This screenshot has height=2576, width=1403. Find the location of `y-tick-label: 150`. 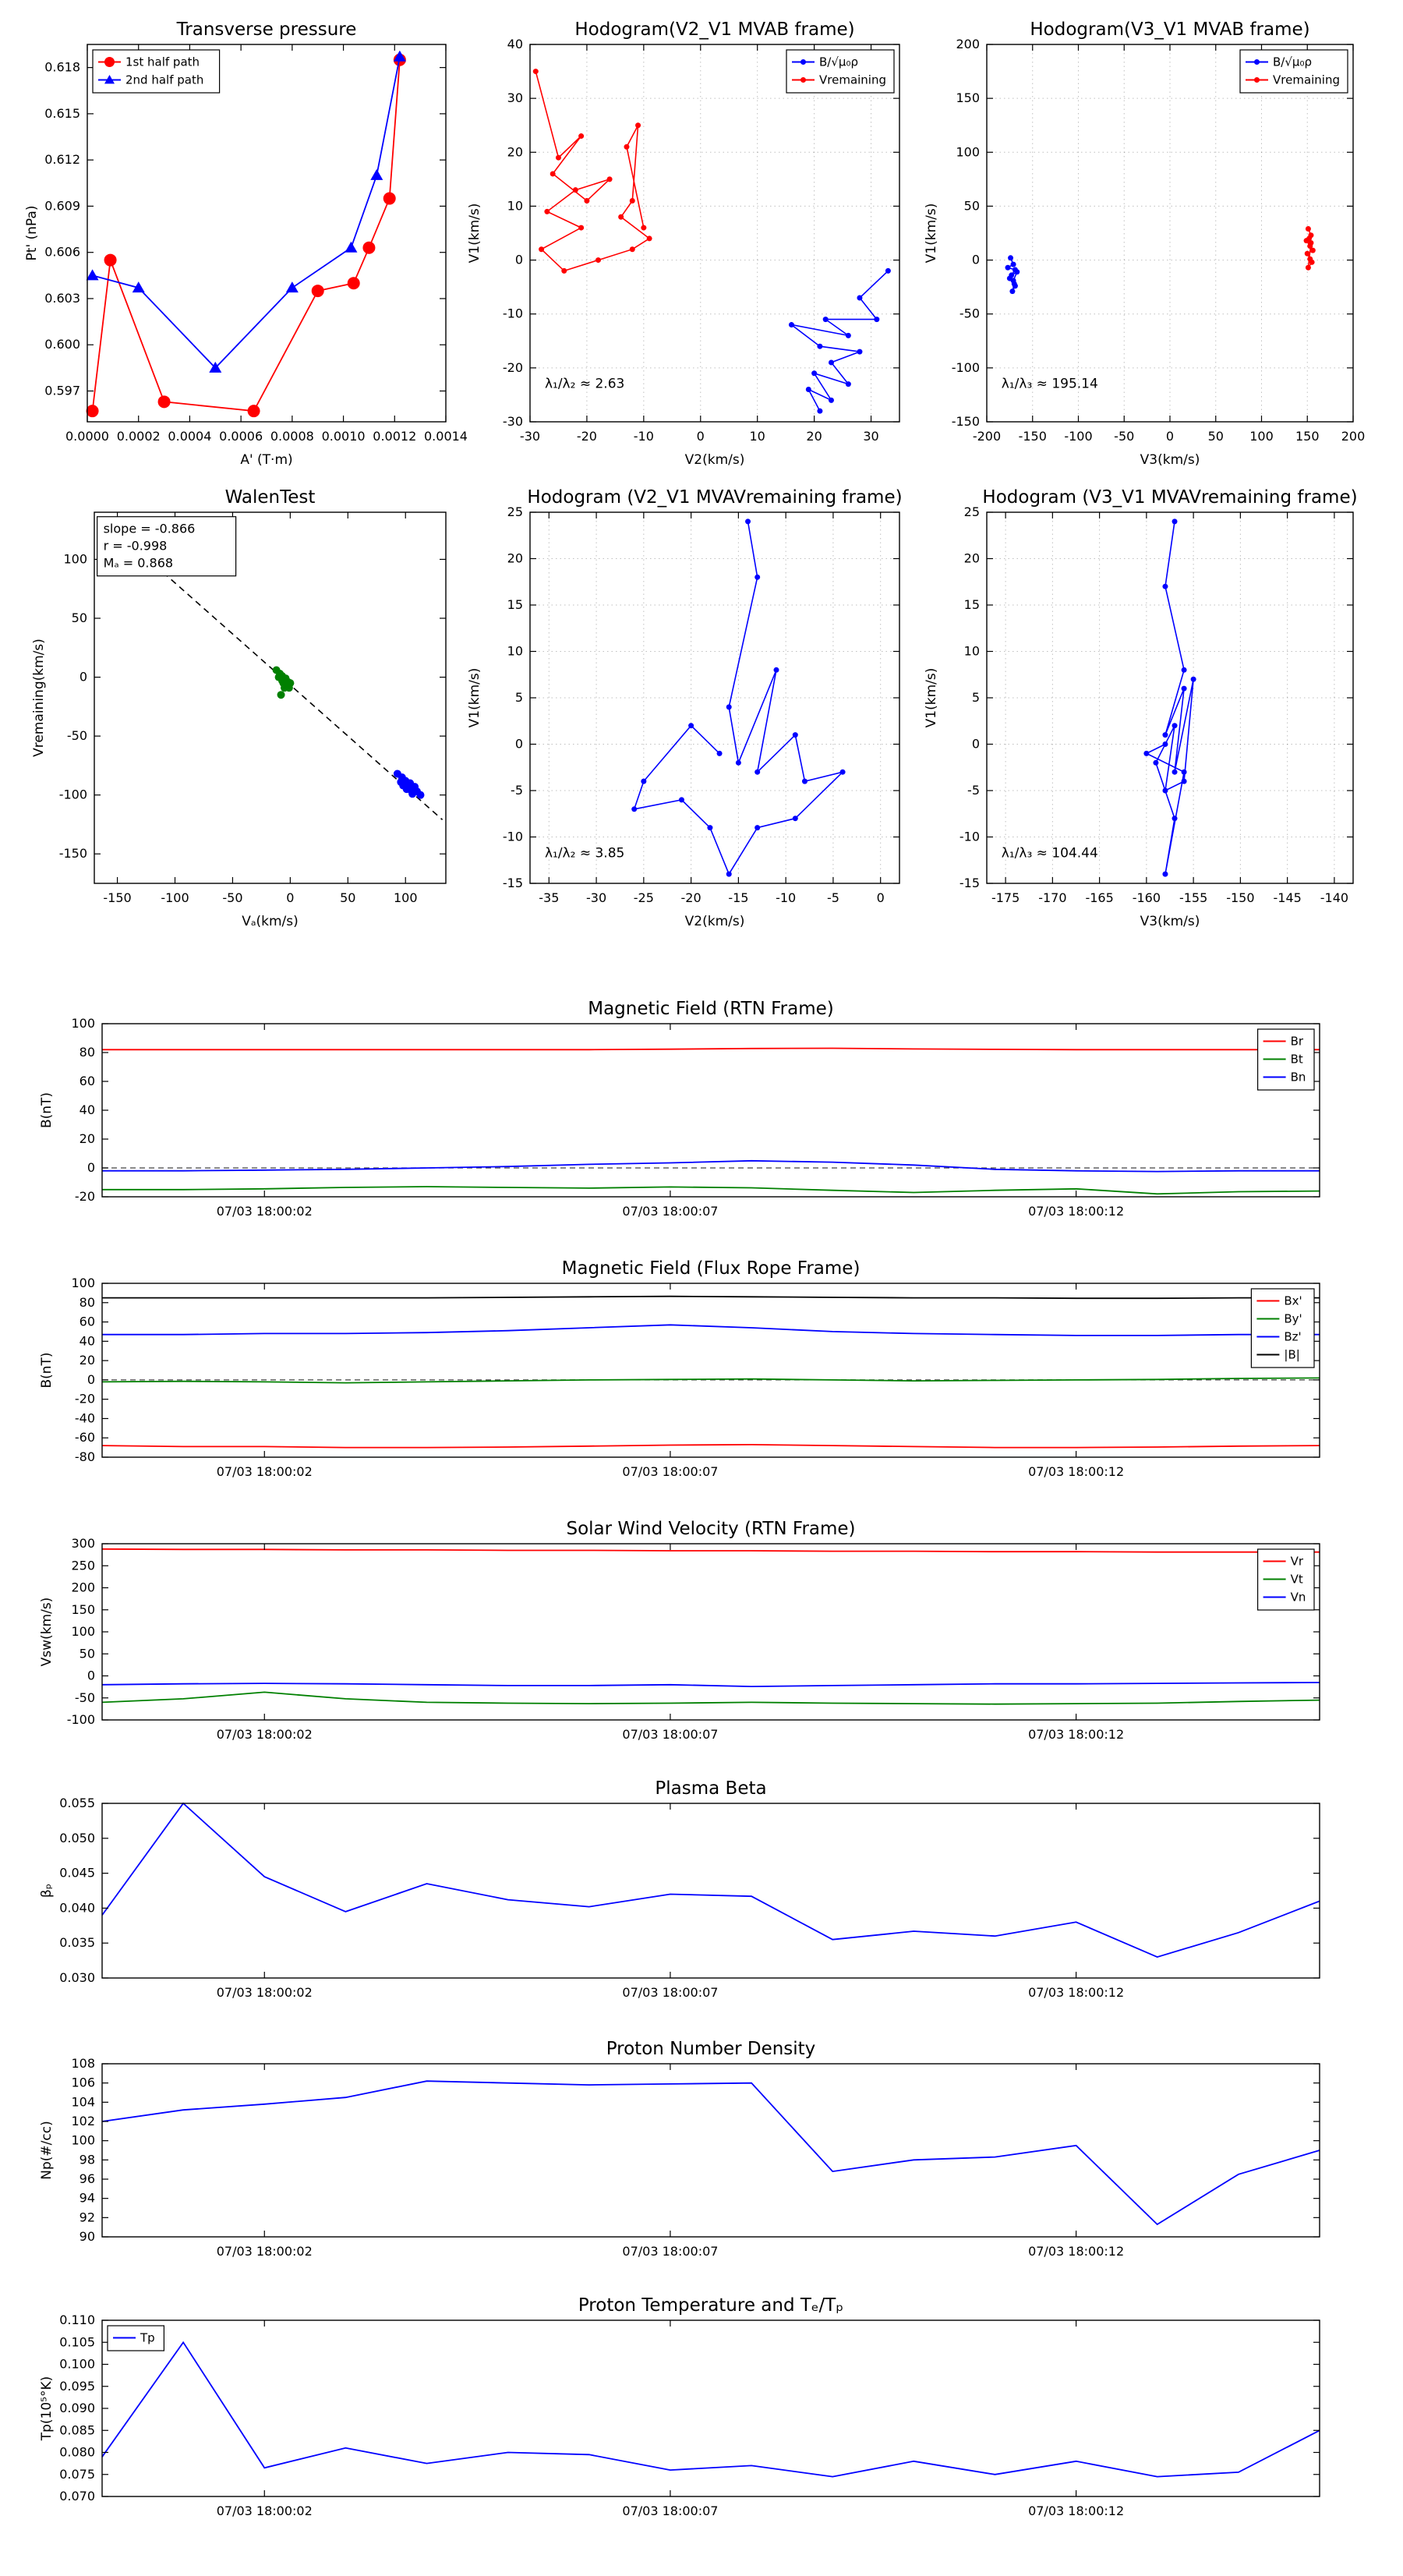

y-tick-label: 150 is located at coordinates (83, 1610).